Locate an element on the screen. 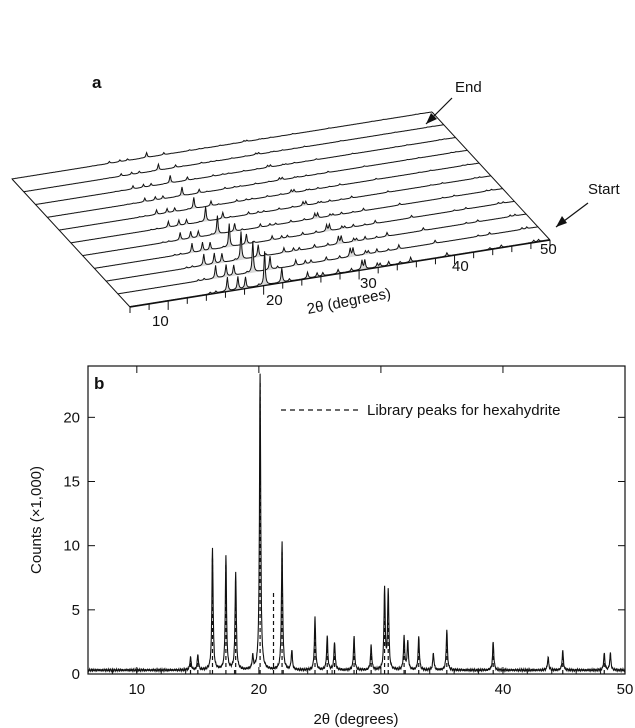 The image size is (635, 728). start-arrow-head is located at coordinates (561, 221).